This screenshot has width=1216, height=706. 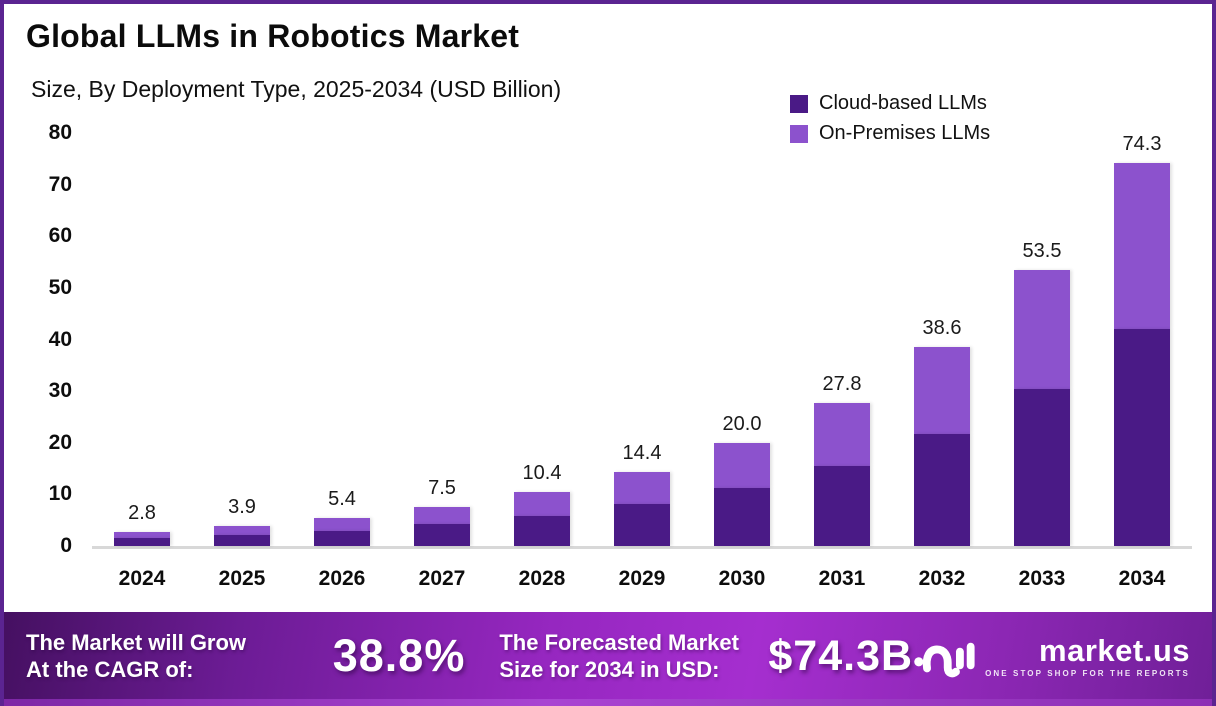 What do you see at coordinates (841, 655) in the screenshot?
I see `forecast-value: $74.3B` at bounding box center [841, 655].